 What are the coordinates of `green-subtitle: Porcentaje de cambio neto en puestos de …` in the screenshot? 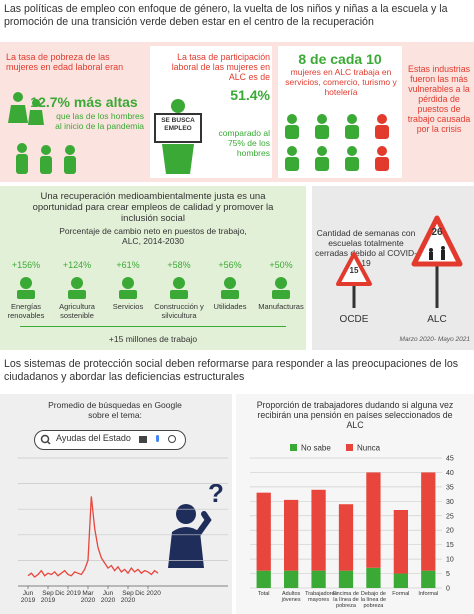 It's located at (153, 236).